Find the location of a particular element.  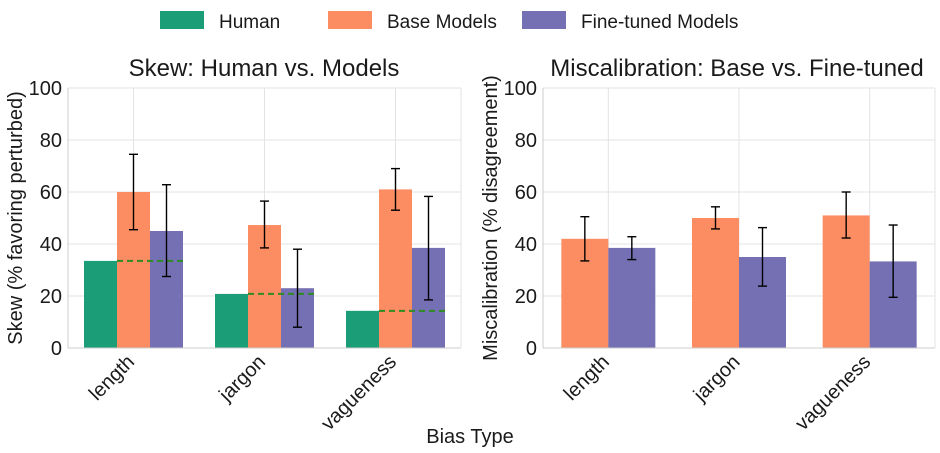

legend: Human Base Models Fine-tuned Models is located at coordinates (449, 22).